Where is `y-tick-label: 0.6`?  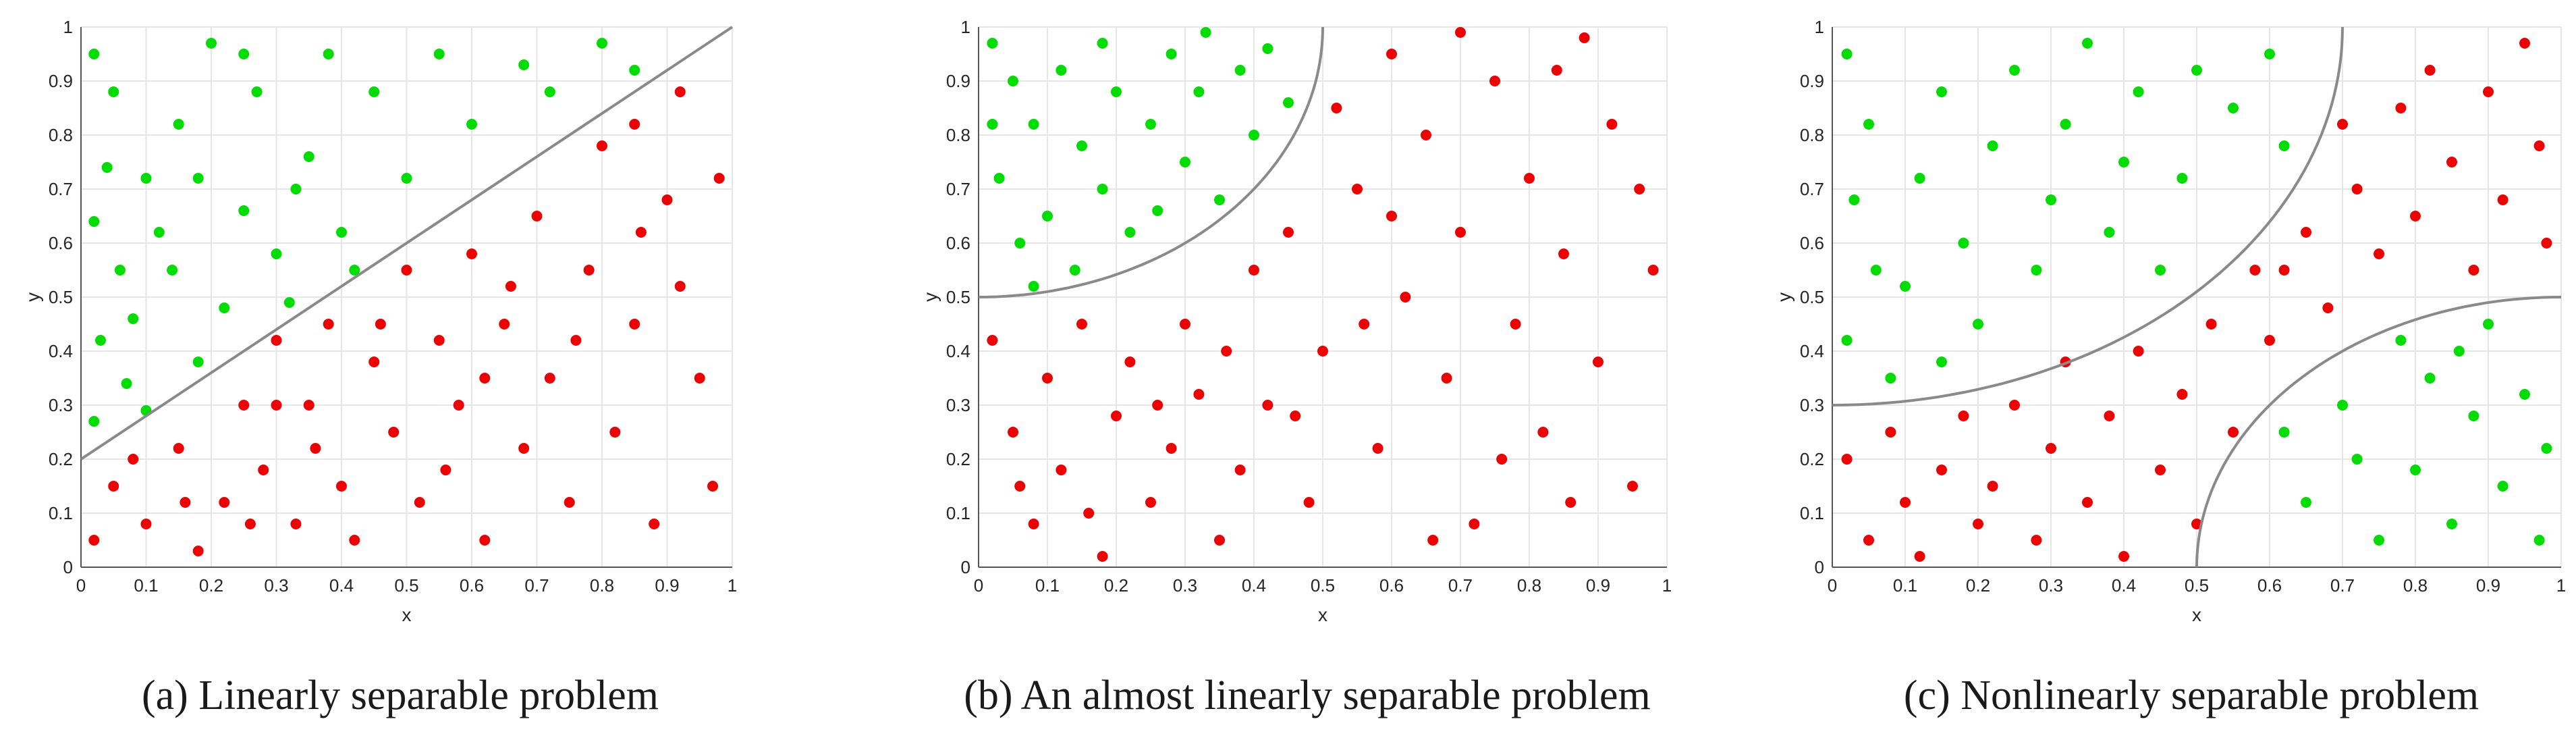 y-tick-label: 0.6 is located at coordinates (958, 243).